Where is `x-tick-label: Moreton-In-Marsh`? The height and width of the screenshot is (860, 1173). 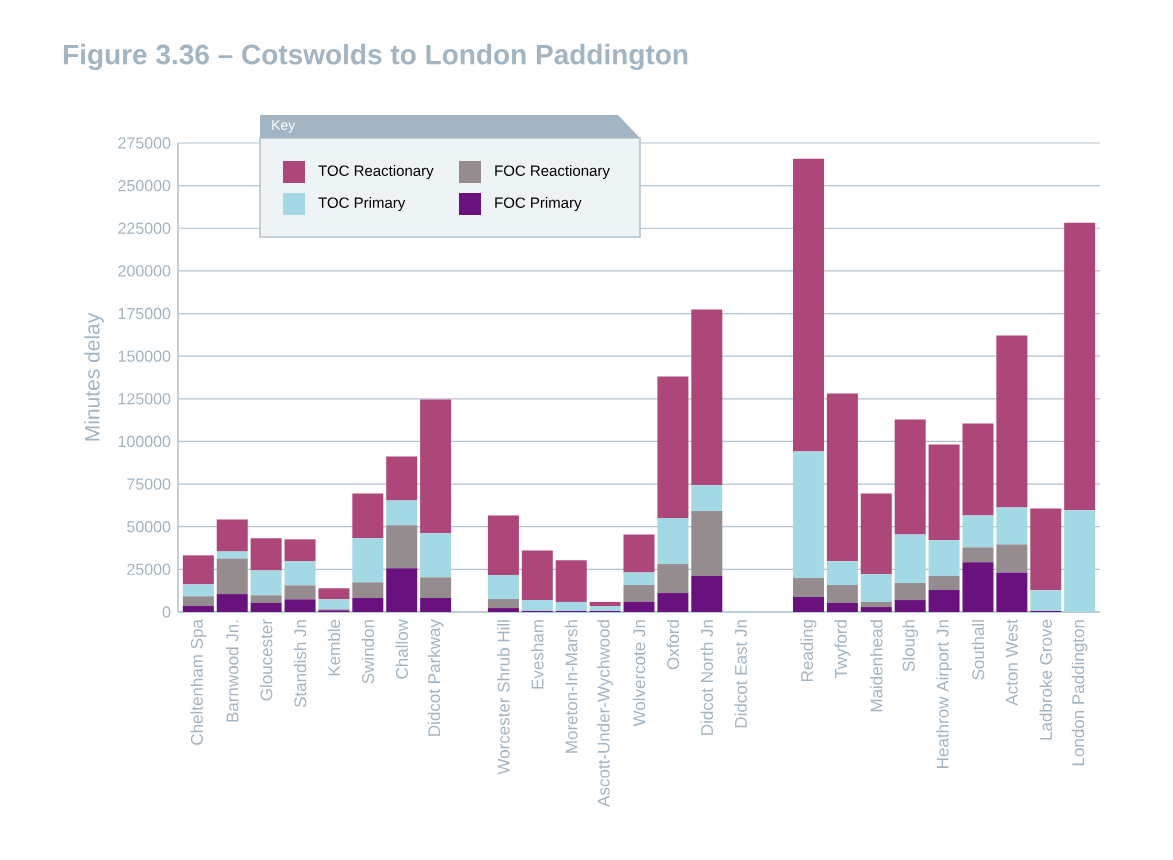 x-tick-label: Moreton-In-Marsh is located at coordinates (571, 686).